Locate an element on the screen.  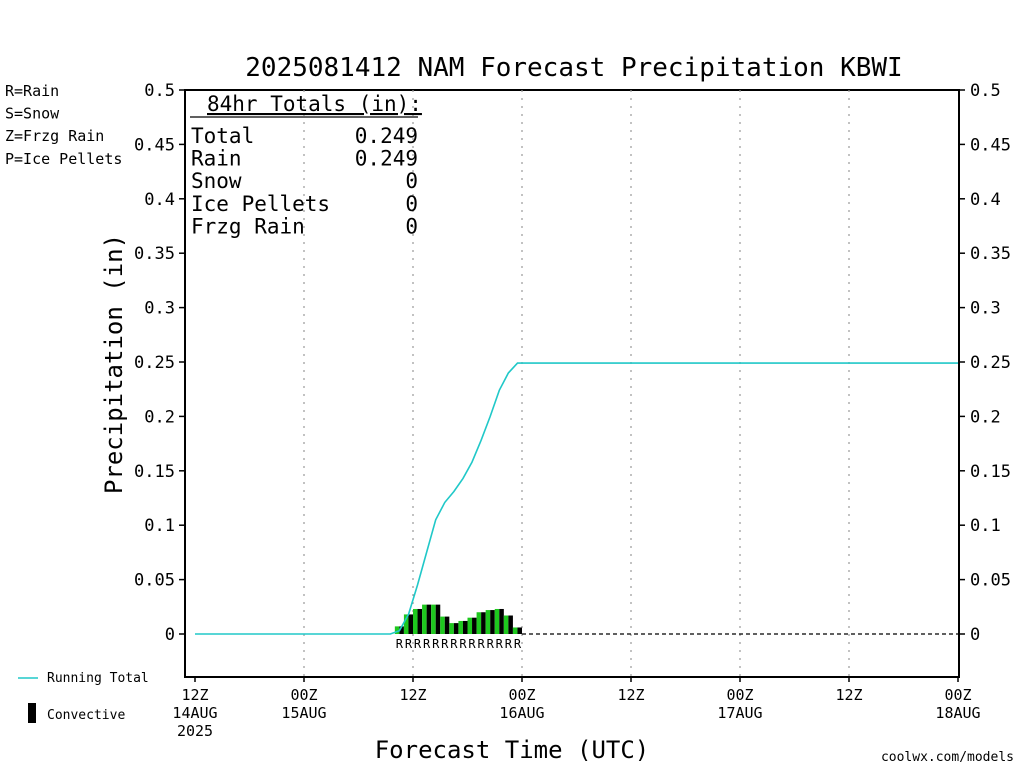
totals-row-label: Total is located at coordinates (222, 136).